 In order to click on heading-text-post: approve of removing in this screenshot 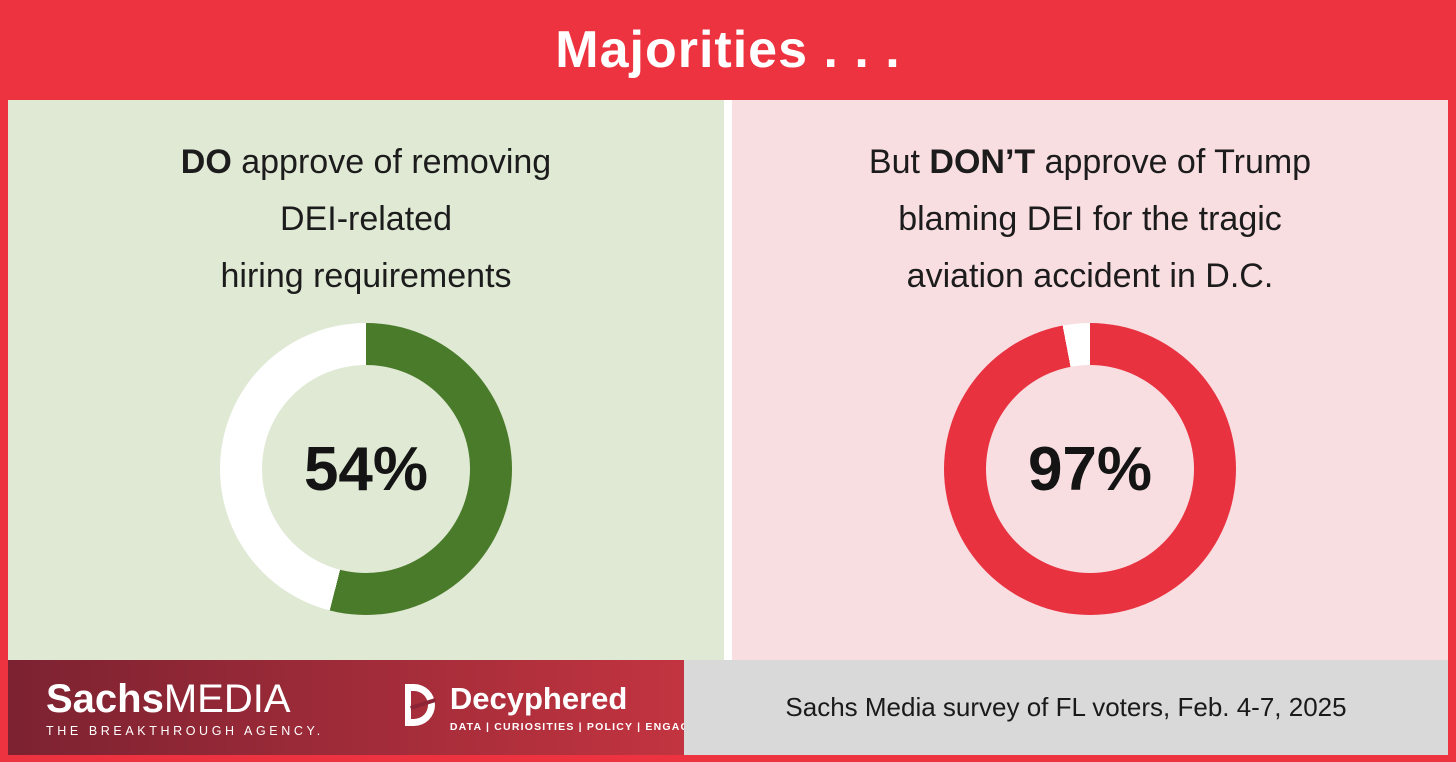, I will do `click(391, 162)`.